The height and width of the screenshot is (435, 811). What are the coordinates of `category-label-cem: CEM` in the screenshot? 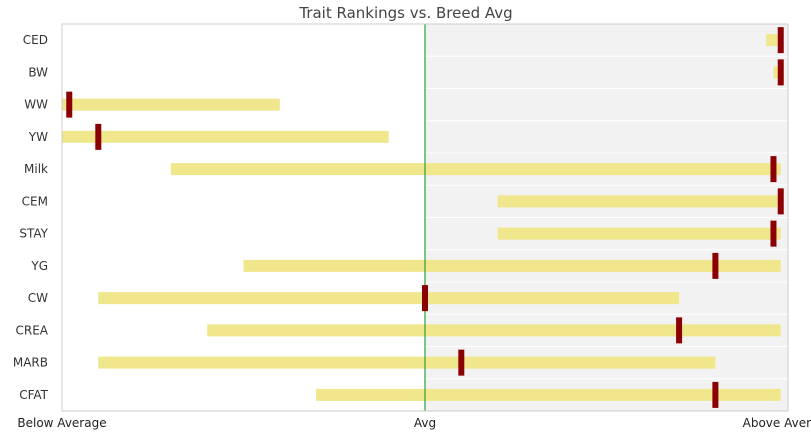 It's located at (35, 201).